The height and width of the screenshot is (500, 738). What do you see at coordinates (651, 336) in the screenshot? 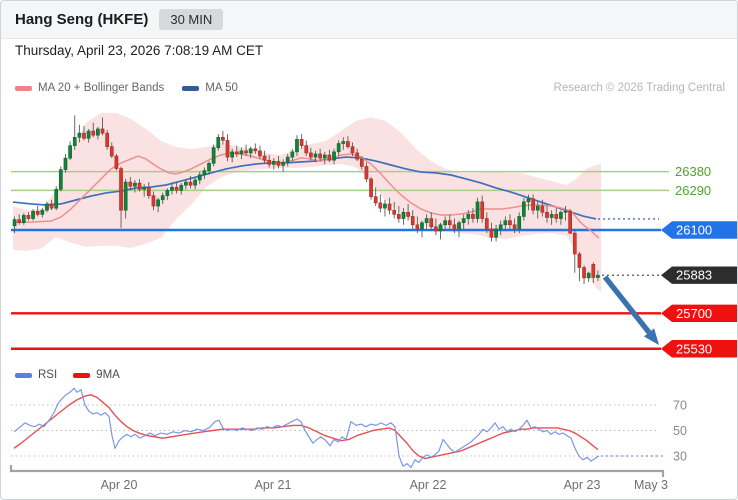
I see `forecast-arrow-head` at bounding box center [651, 336].